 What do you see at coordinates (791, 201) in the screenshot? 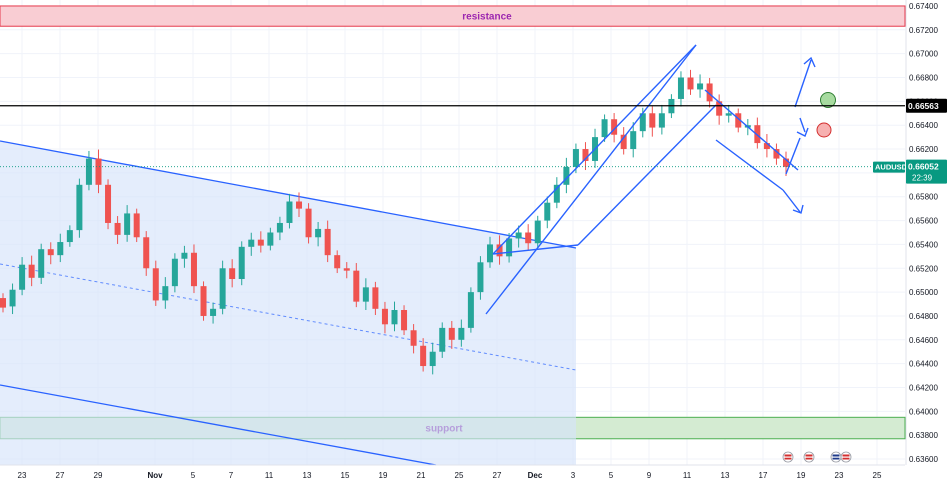
I see `bearish-arrow-shaft` at bounding box center [791, 201].